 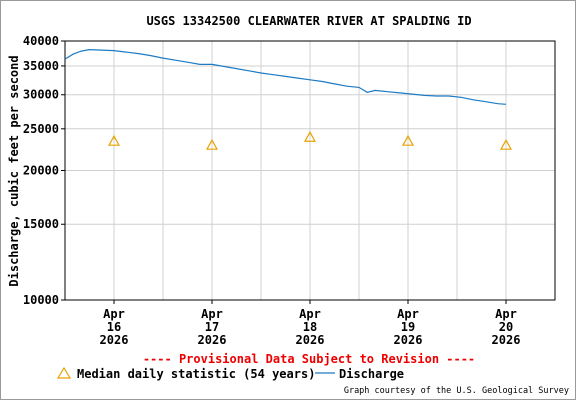 What do you see at coordinates (41, 300) in the screenshot?
I see `y-tick-label: 10000` at bounding box center [41, 300].